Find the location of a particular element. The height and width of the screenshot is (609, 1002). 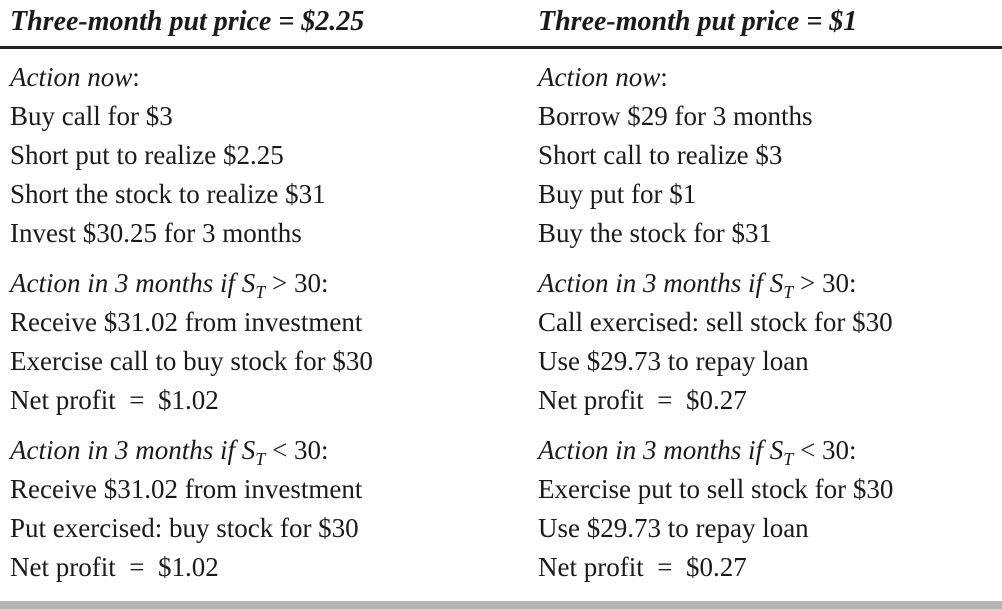

left-now-item-4: Invest $30.25 for 3 months is located at coordinates (156, 233).